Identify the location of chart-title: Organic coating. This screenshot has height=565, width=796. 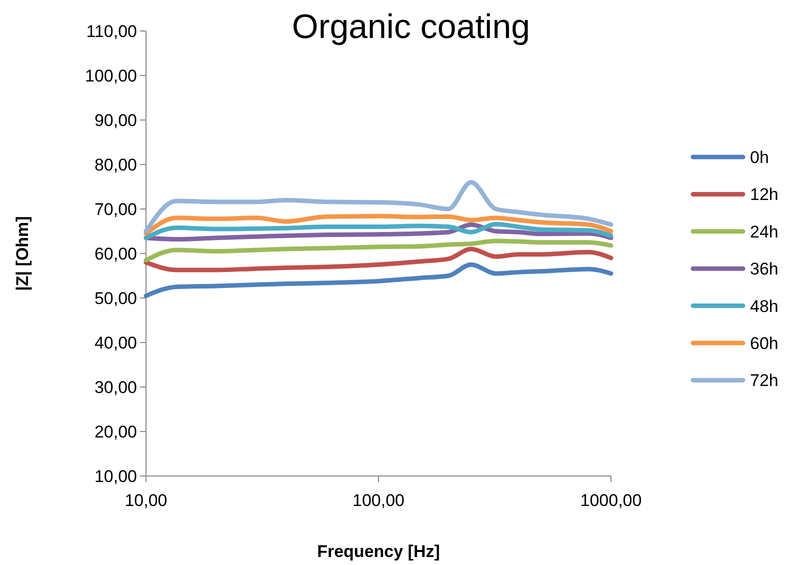
(411, 27).